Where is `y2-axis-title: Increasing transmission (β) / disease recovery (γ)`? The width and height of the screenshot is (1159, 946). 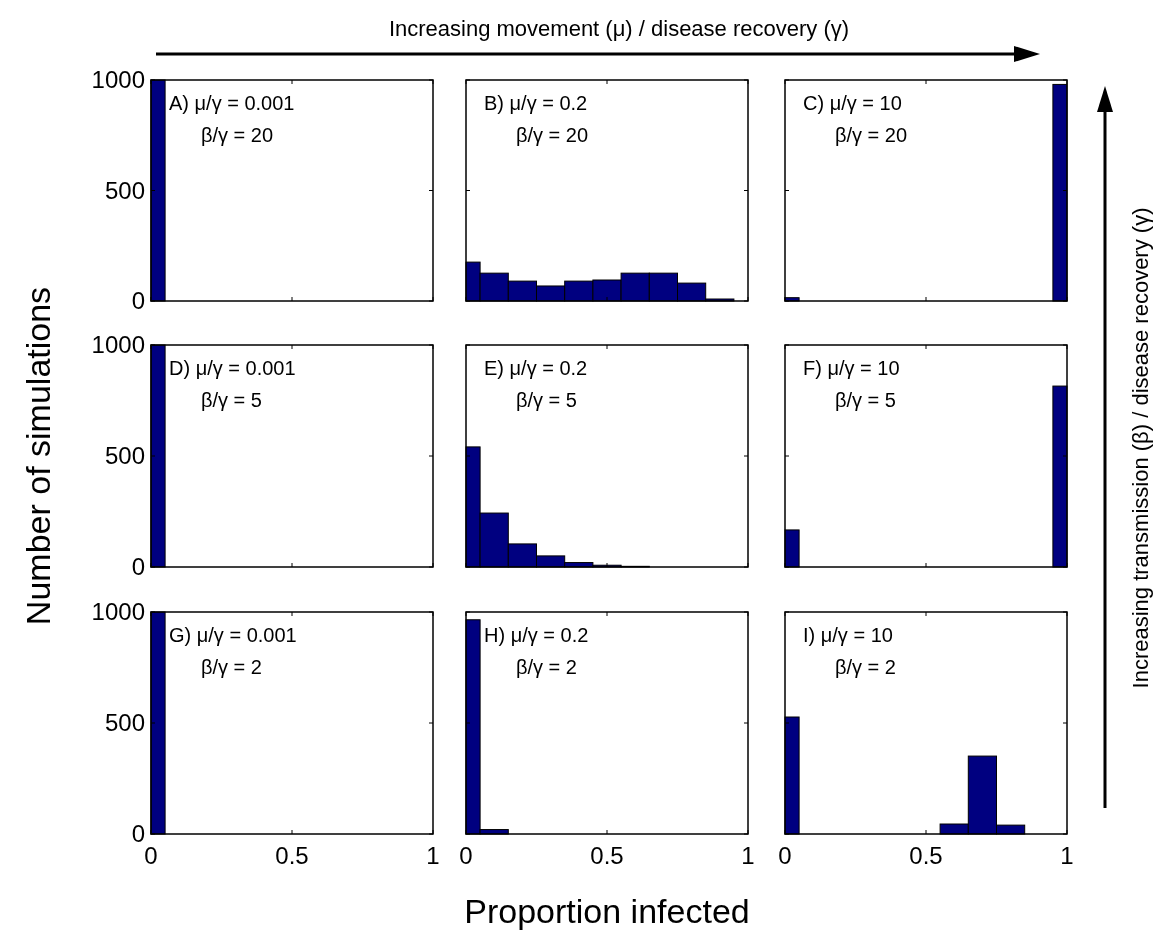 y2-axis-title: Increasing transmission (β) / disease recovery (γ) is located at coordinates (1140, 448).